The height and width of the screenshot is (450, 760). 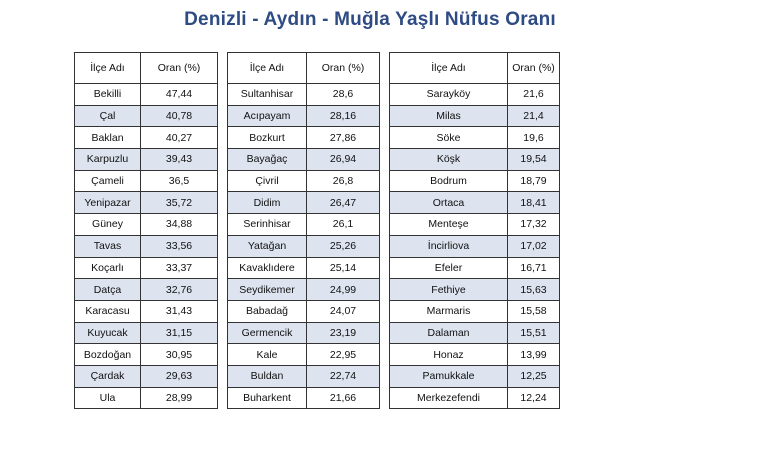 I want to click on table-row: Çameli 36,5, so click(x=146, y=181).